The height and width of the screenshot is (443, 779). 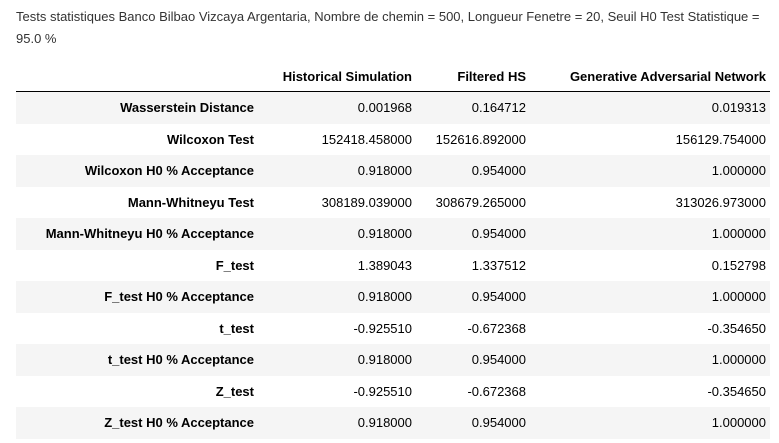 What do you see at coordinates (384, 265) in the screenshot?
I see `table-cell: 1.389043` at bounding box center [384, 265].